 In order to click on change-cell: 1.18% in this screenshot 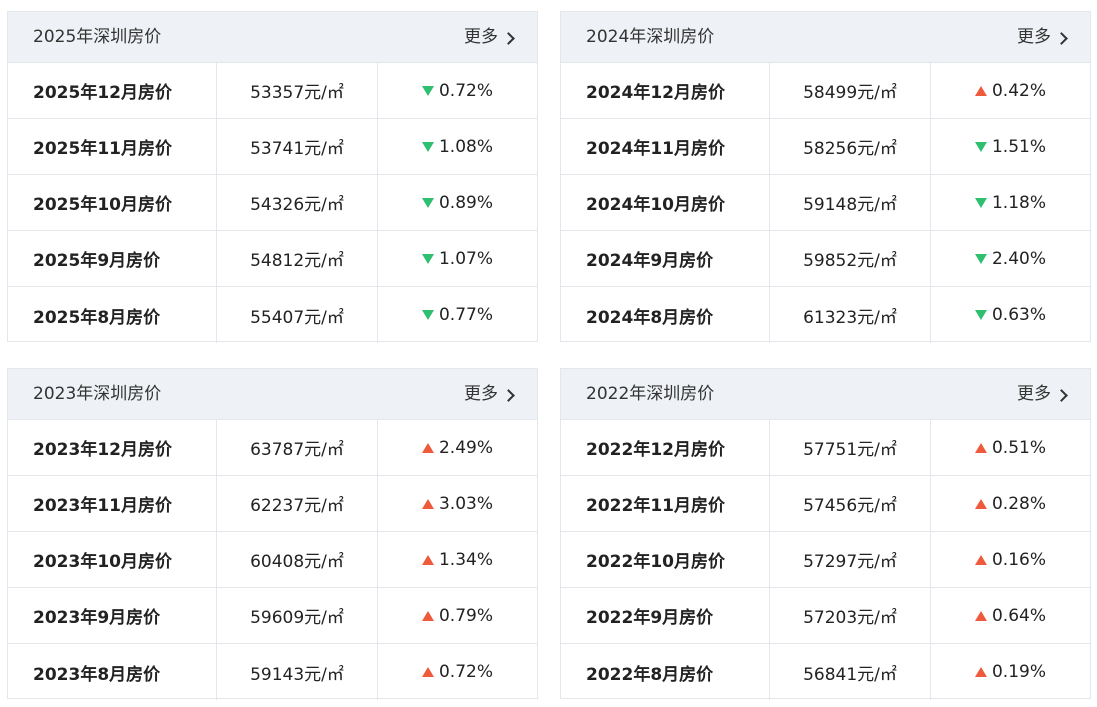, I will do `click(1010, 202)`.